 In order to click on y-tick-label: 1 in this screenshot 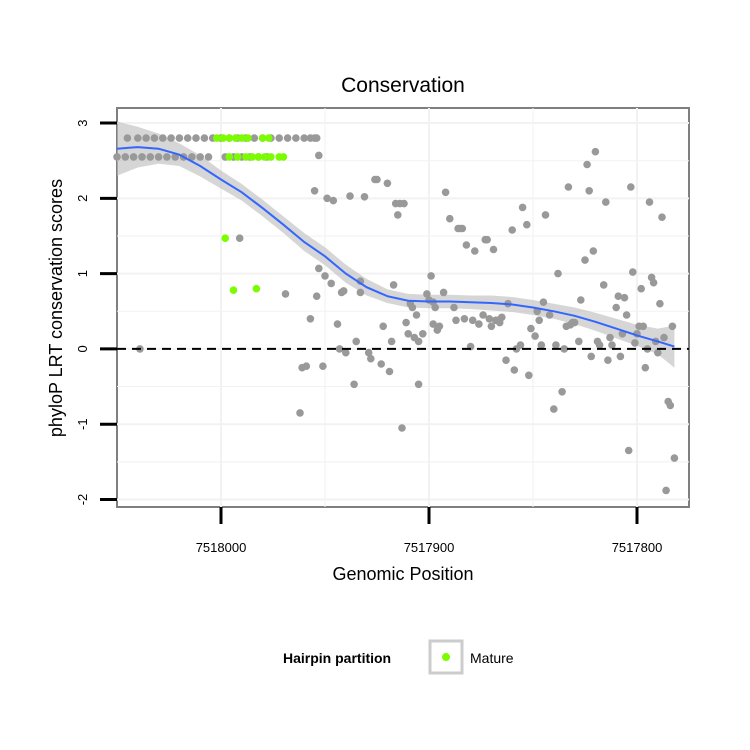, I will do `click(82, 273)`.